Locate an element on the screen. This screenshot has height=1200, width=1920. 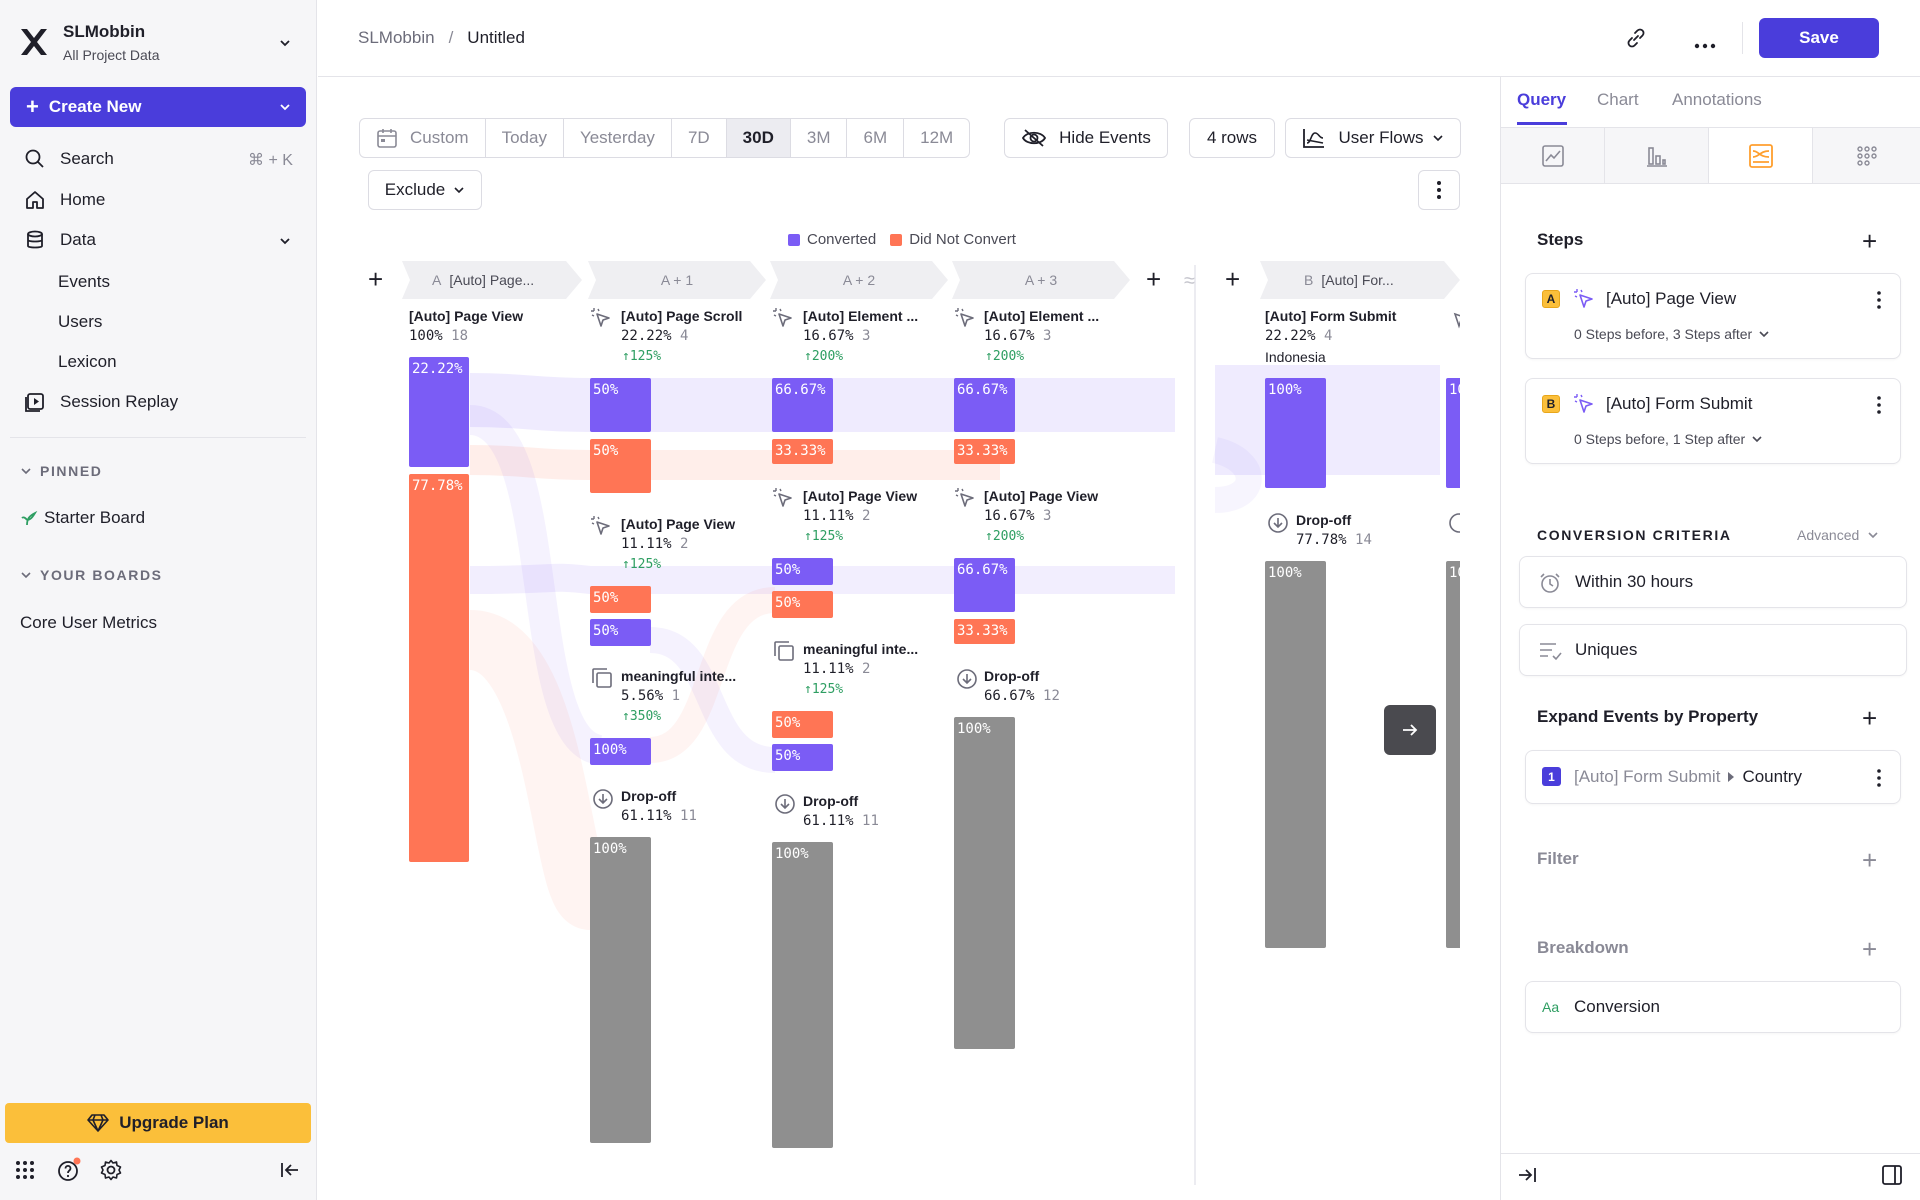
chart-type-flows is located at coordinates (1761, 155).